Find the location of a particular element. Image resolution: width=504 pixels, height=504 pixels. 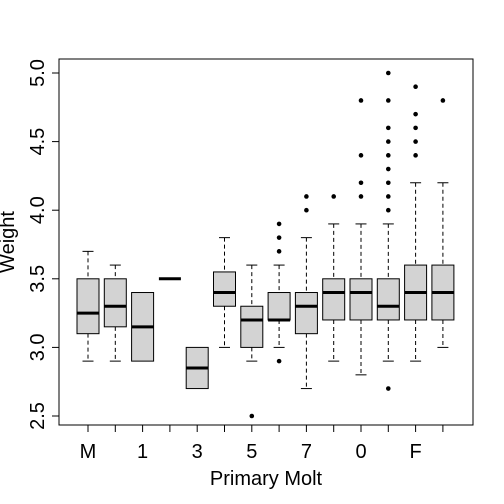

y-tick-label: 4.0 is located at coordinates (38, 210).